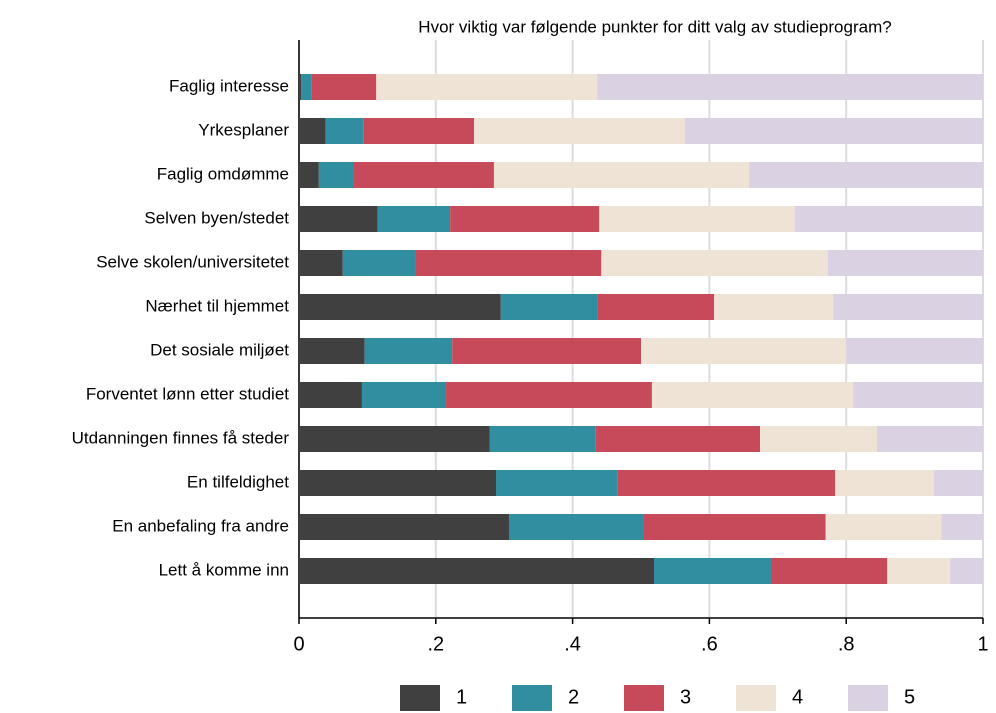  I want to click on y-tick-label: Faglig interesse, so click(229, 85).